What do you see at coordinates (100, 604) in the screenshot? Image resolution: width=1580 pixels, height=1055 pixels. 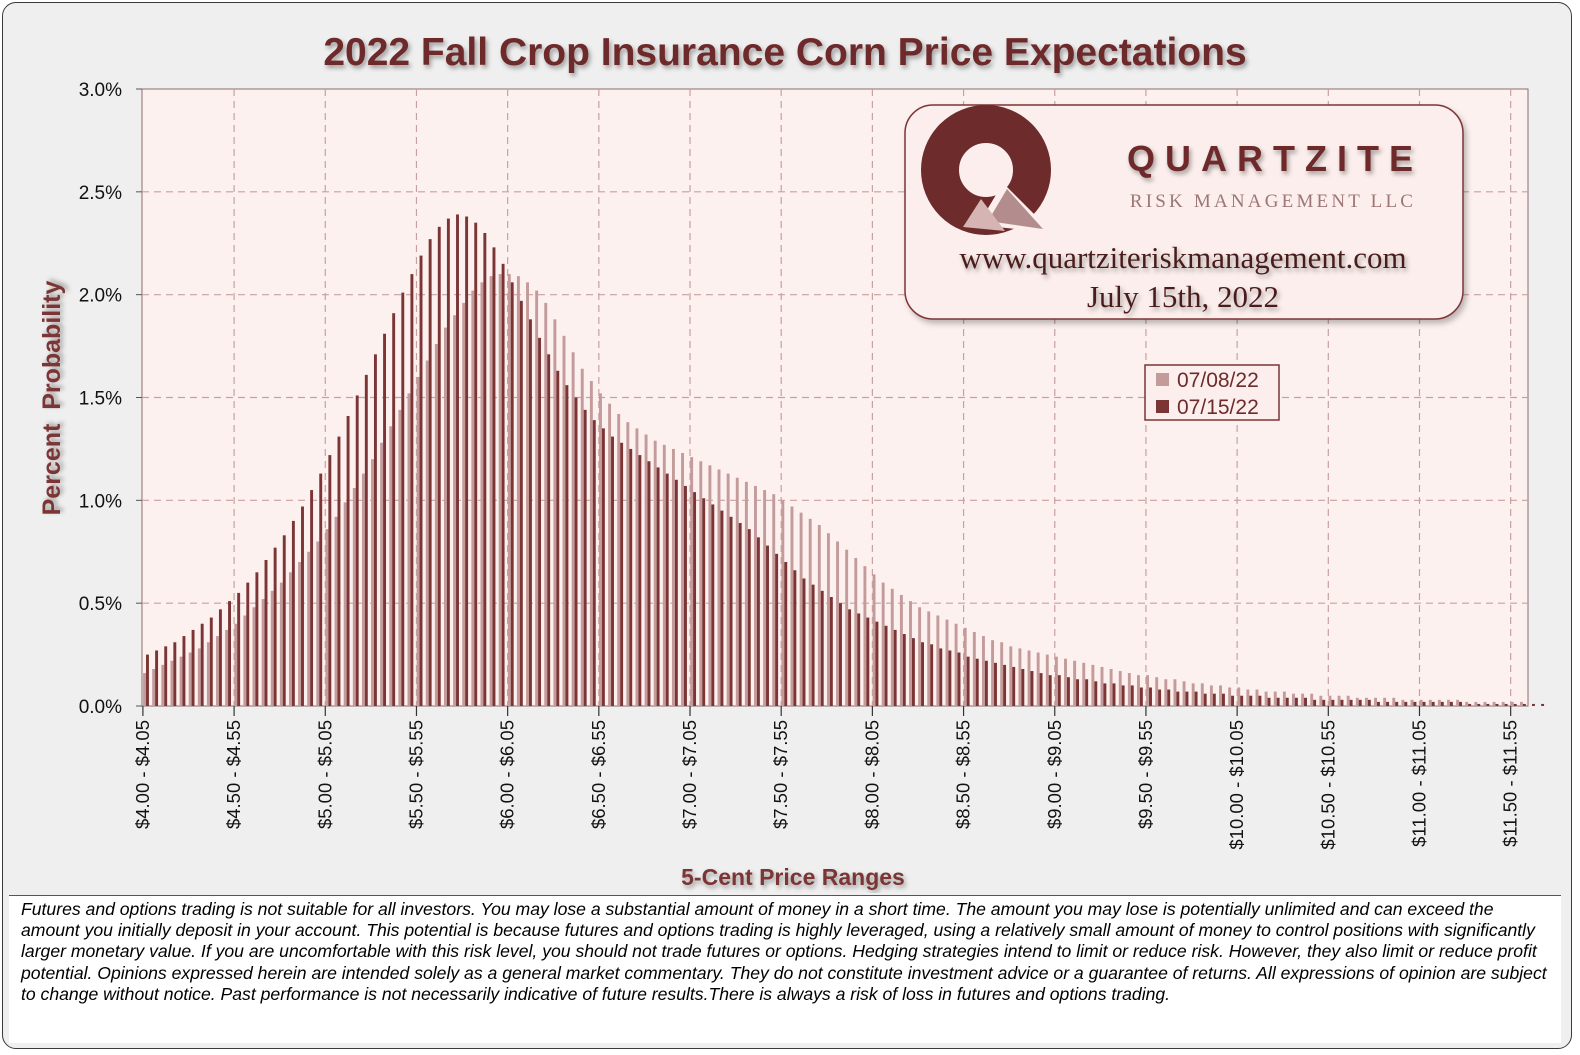 I see `y-tick-label: 0.5%` at bounding box center [100, 604].